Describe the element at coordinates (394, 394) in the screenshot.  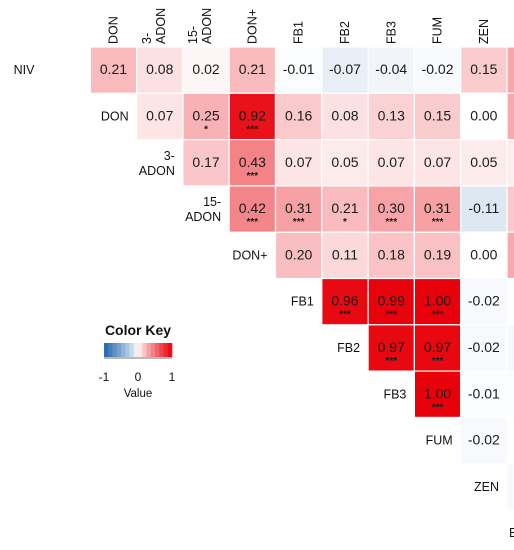
I see `row-label-fb3: FB3` at that location.